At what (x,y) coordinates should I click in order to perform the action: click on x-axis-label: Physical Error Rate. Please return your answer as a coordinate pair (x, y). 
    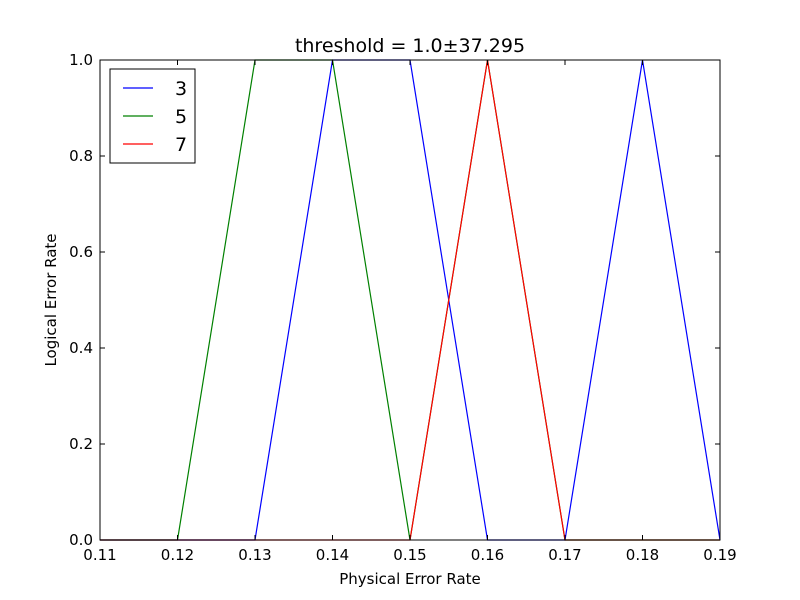
    Looking at the image, I should click on (410, 579).